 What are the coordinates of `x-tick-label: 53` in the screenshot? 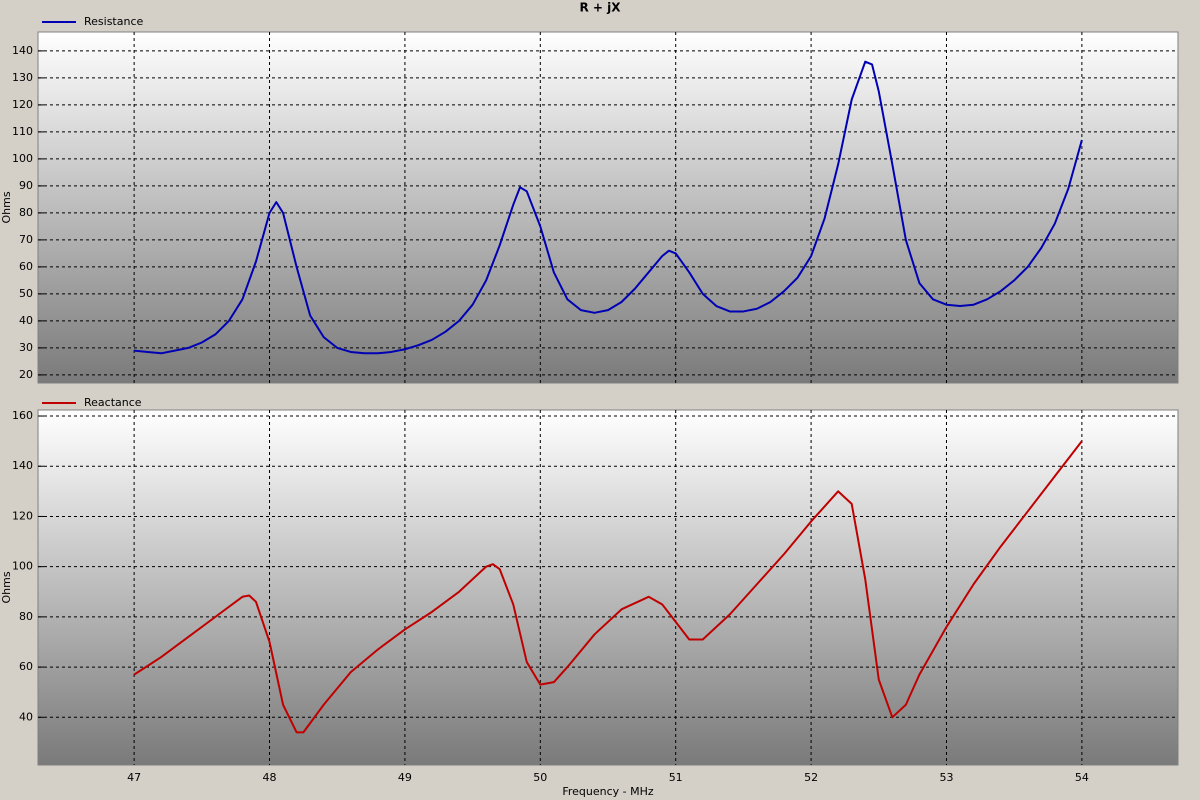 It's located at (946, 777).